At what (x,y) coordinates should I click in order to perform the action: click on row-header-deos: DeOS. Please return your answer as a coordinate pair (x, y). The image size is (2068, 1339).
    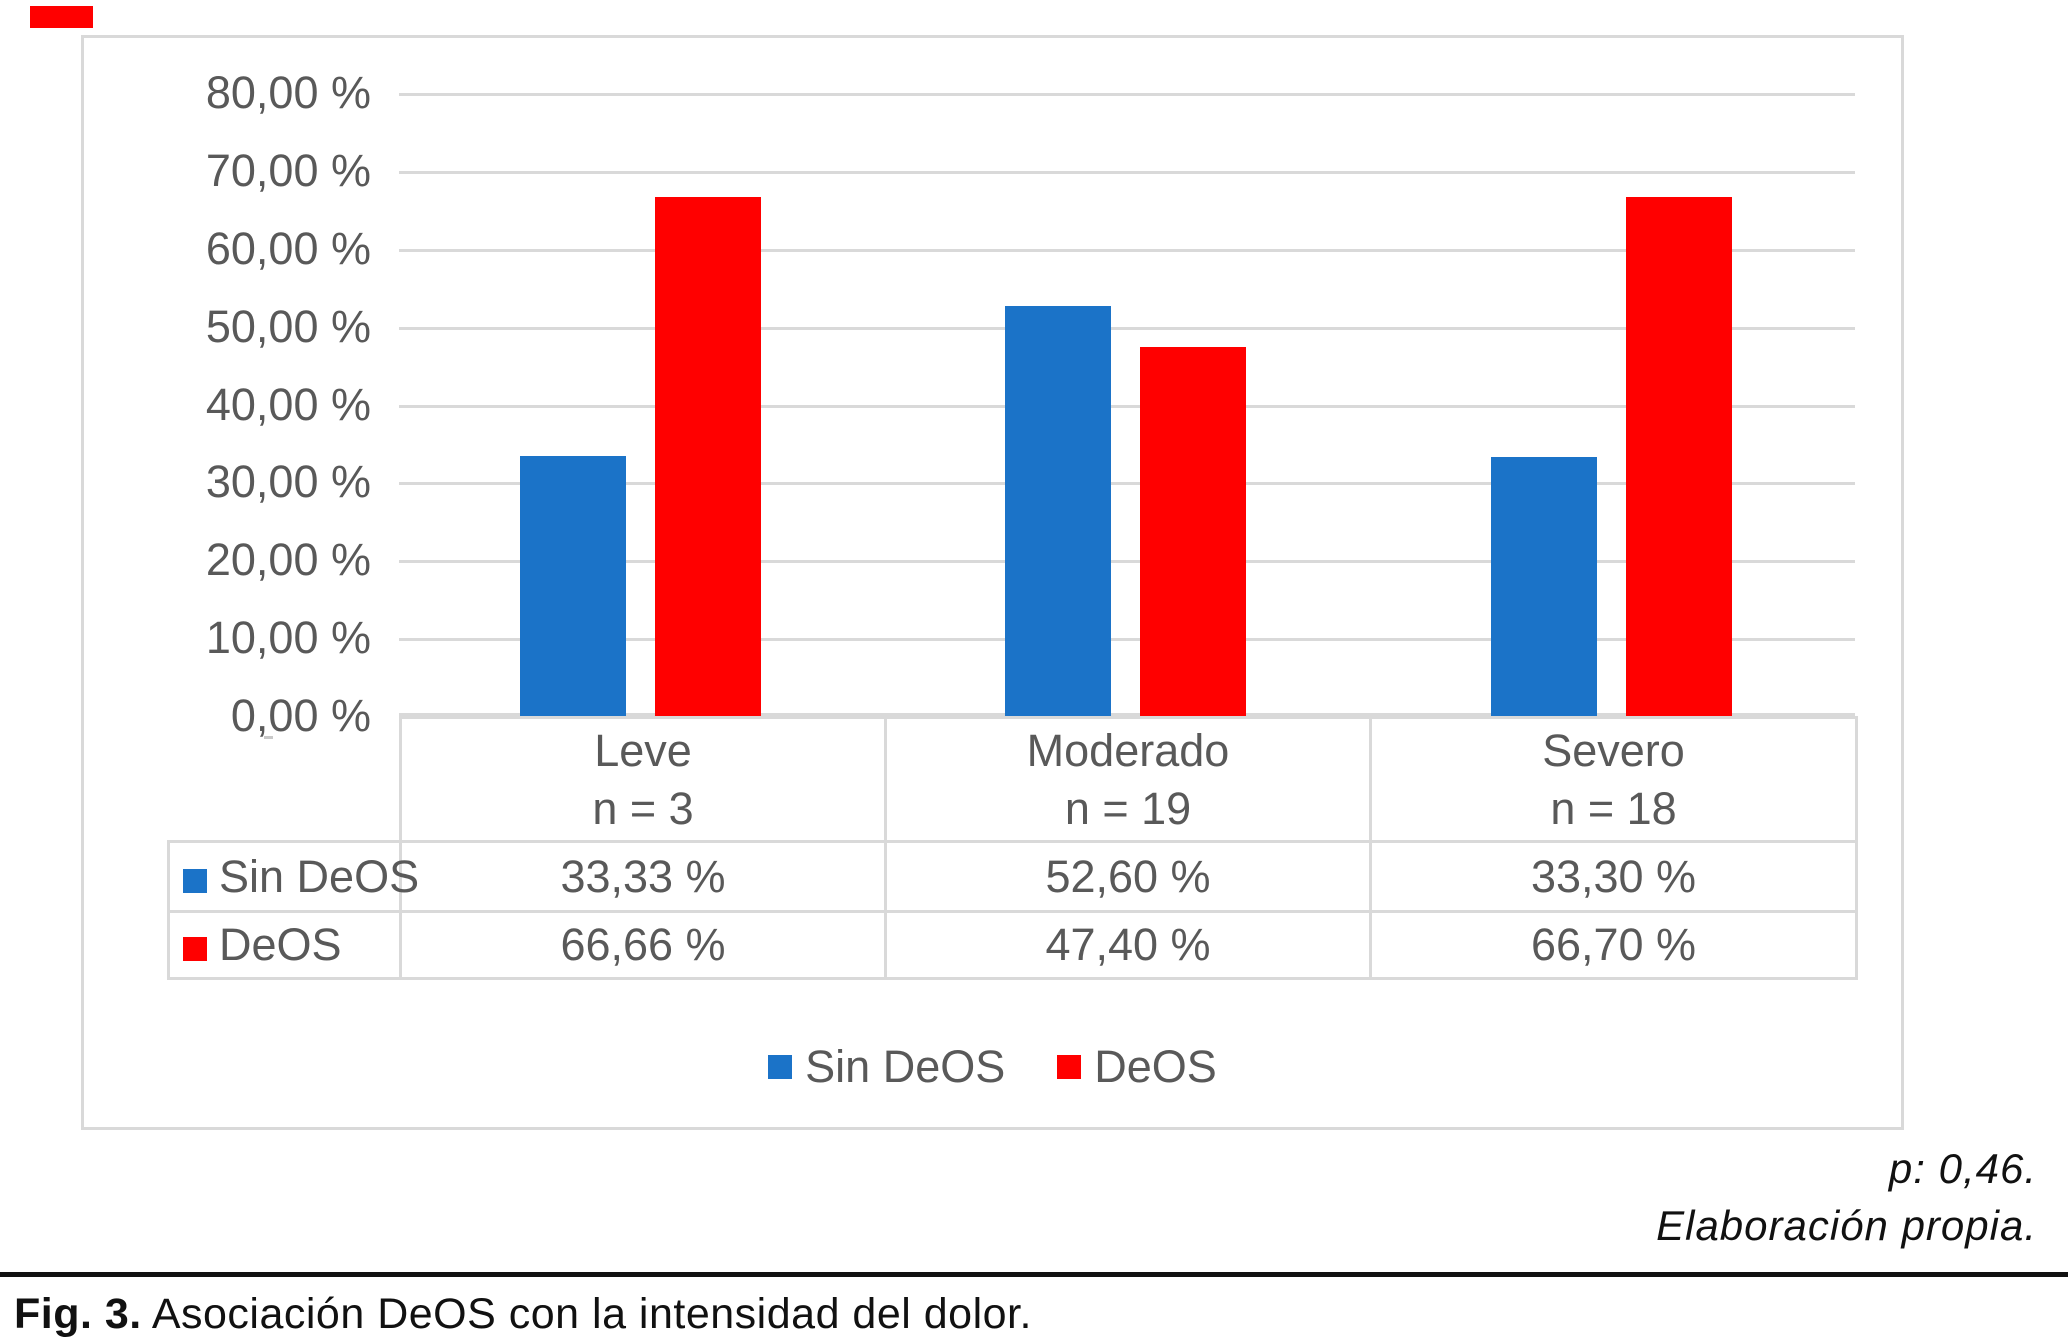
    Looking at the image, I should click on (284, 945).